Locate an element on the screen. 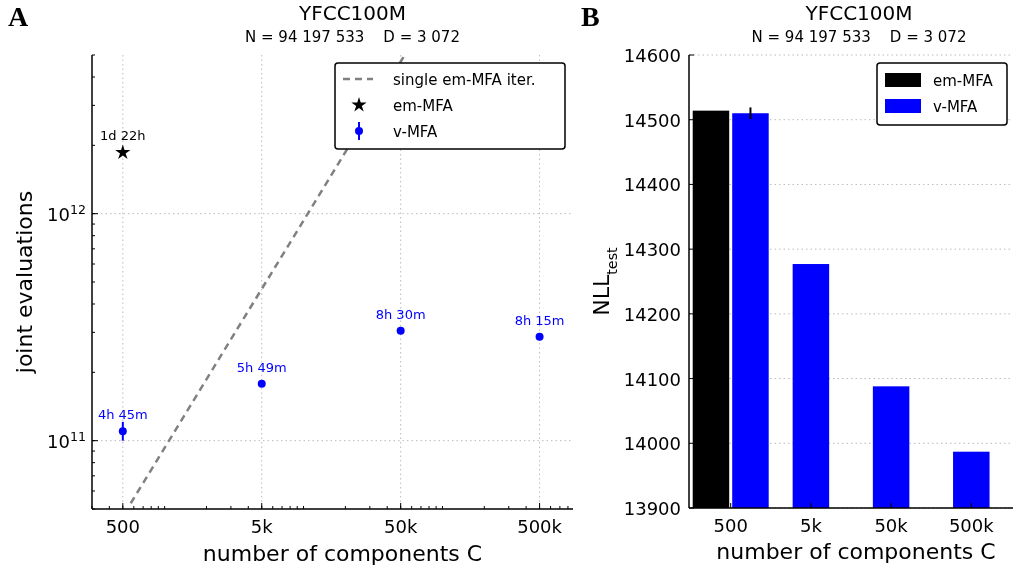  y-tick-label: 14300 is located at coordinates (652, 250).